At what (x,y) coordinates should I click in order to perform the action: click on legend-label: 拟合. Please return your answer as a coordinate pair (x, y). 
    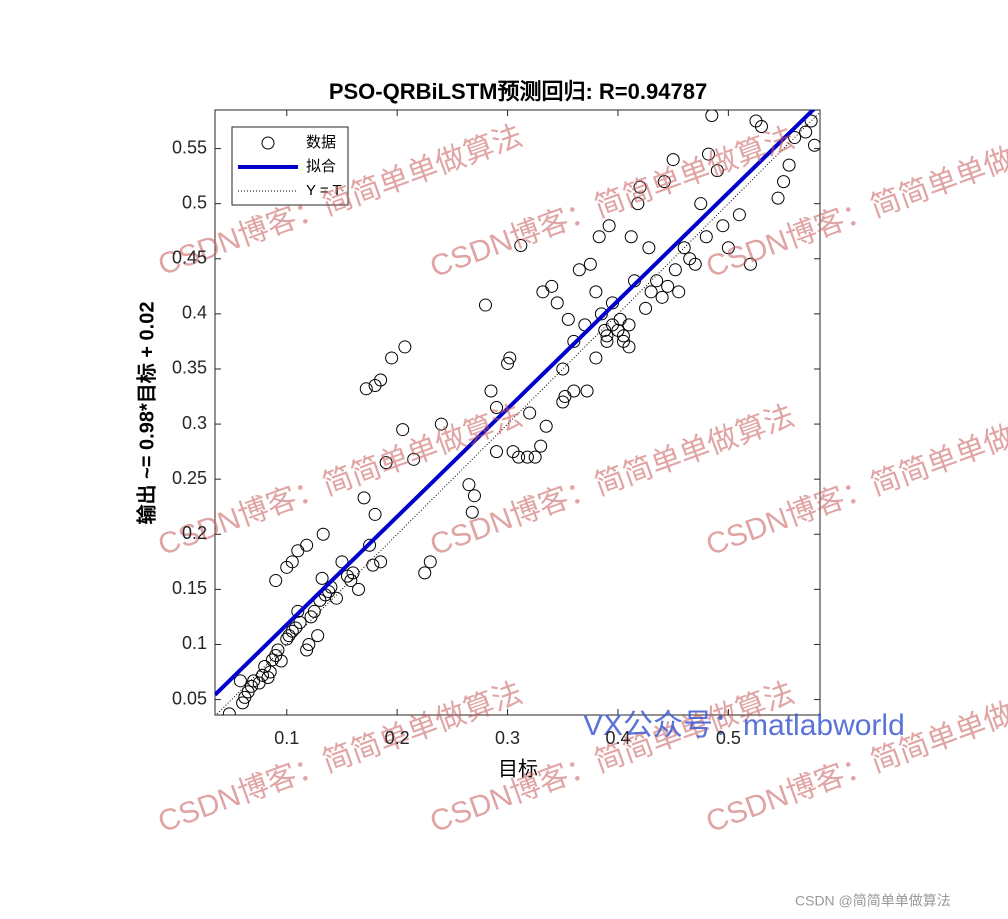
    Looking at the image, I should click on (321, 166).